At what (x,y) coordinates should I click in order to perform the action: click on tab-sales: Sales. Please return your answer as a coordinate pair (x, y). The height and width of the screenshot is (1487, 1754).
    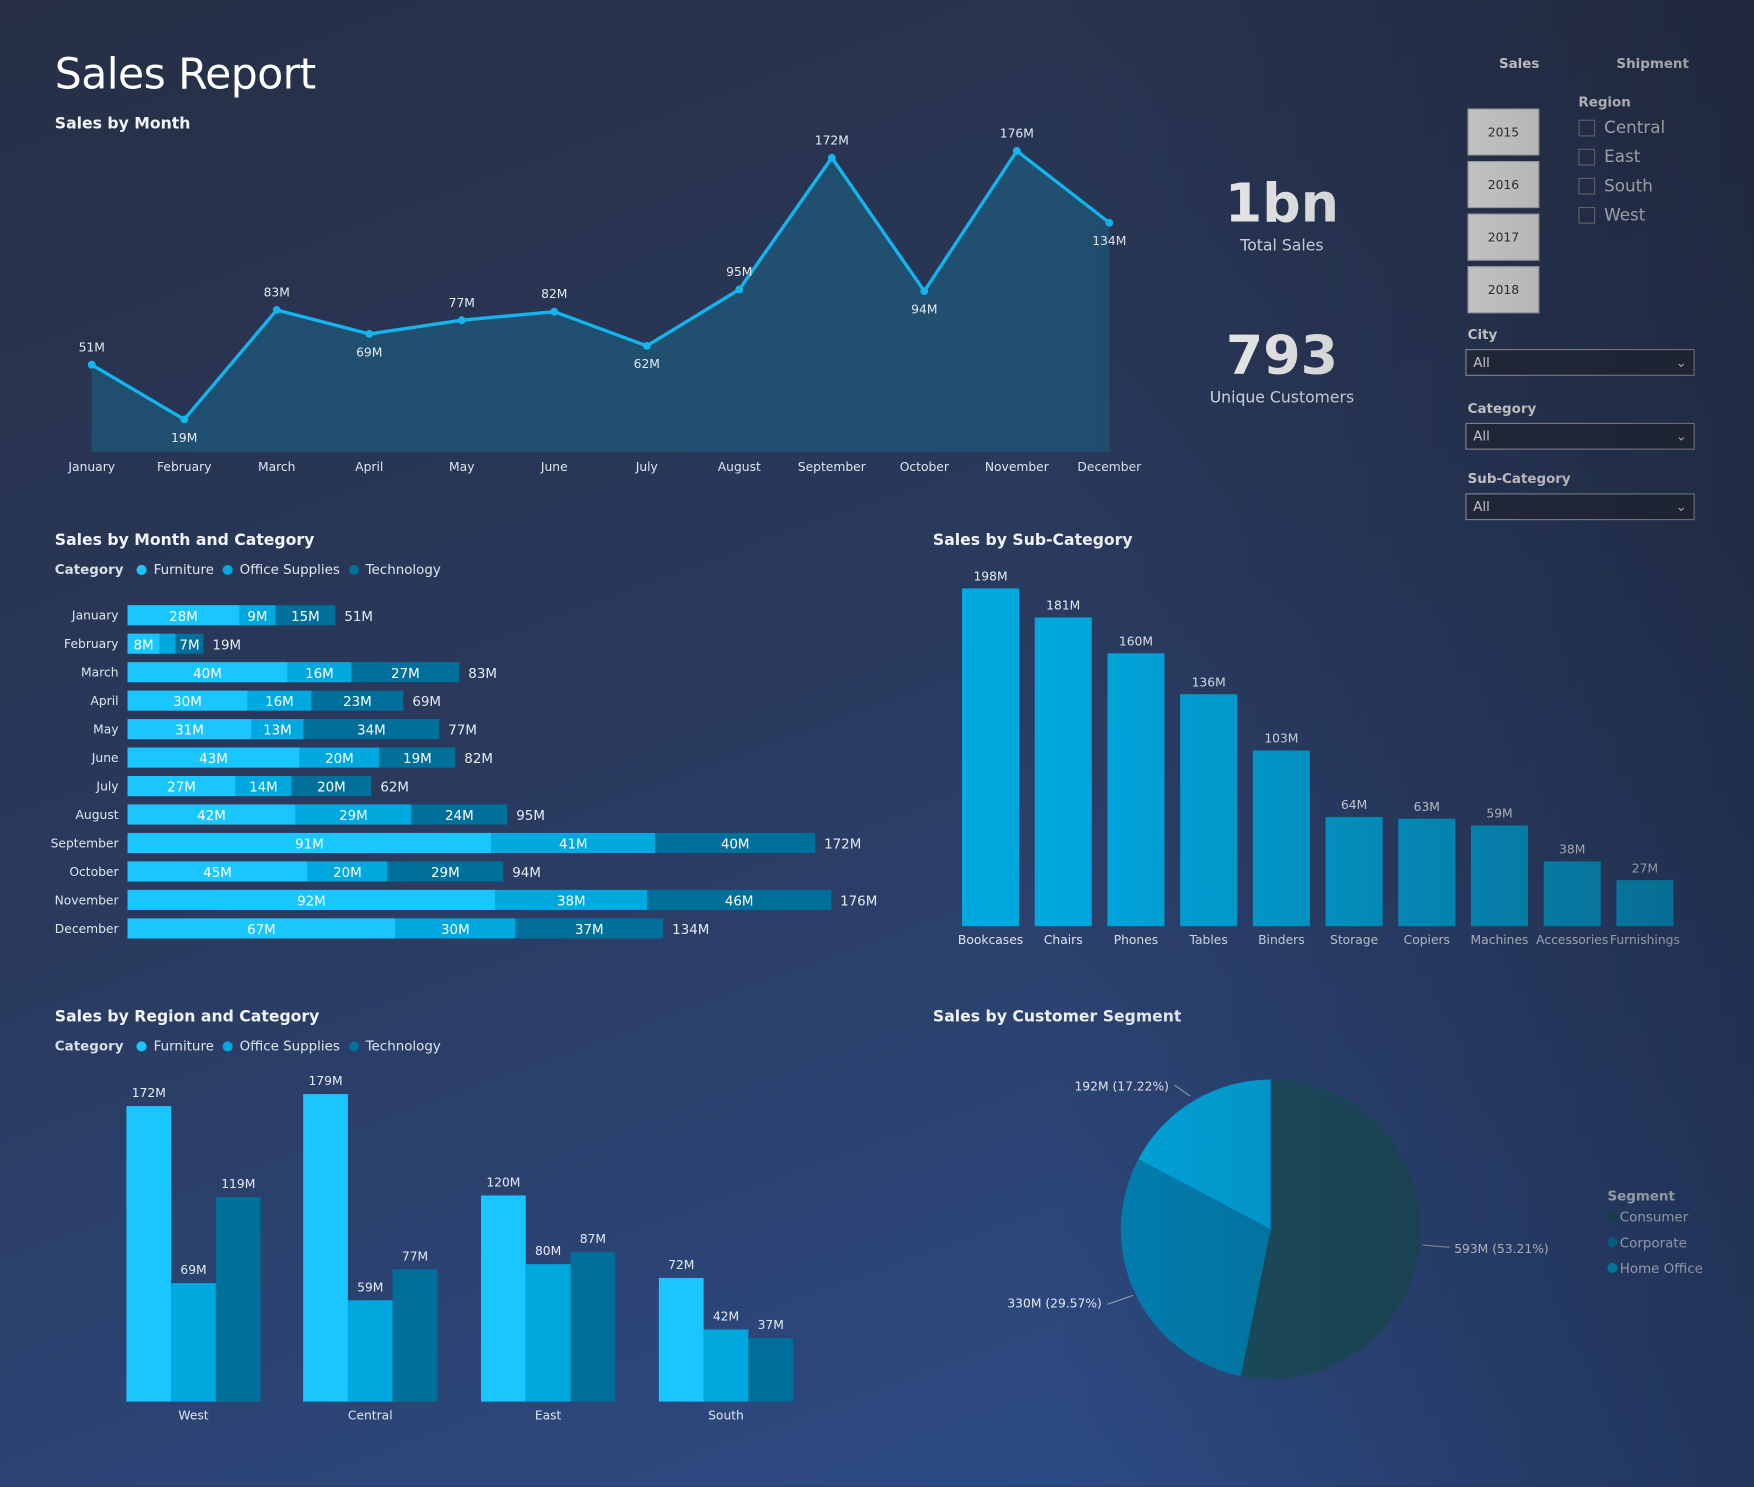
    Looking at the image, I should click on (1519, 63).